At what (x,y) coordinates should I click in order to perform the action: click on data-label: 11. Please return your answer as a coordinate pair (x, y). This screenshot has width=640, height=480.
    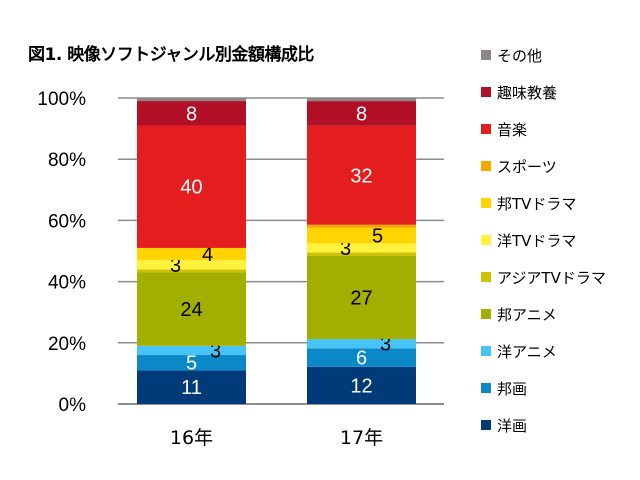
    Looking at the image, I should click on (191, 388).